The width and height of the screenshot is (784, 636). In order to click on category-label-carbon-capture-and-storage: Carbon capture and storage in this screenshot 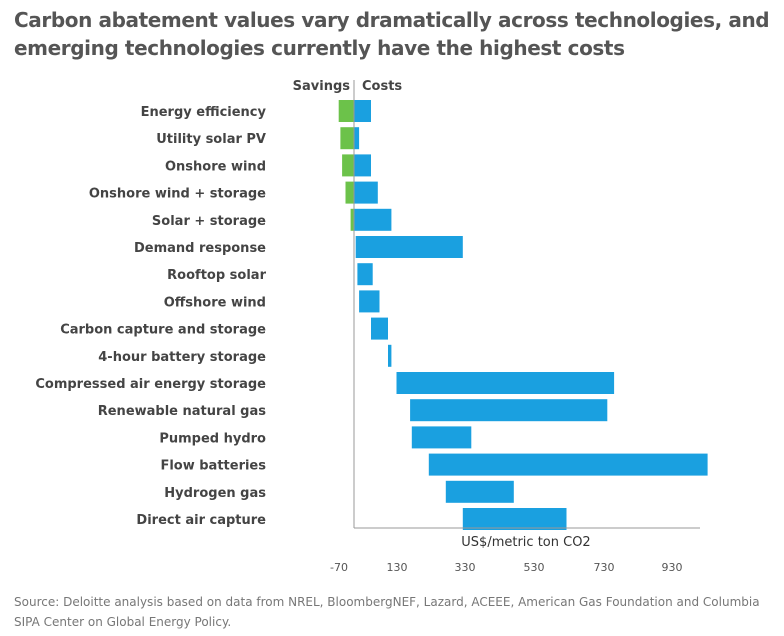, I will do `click(163, 330)`.